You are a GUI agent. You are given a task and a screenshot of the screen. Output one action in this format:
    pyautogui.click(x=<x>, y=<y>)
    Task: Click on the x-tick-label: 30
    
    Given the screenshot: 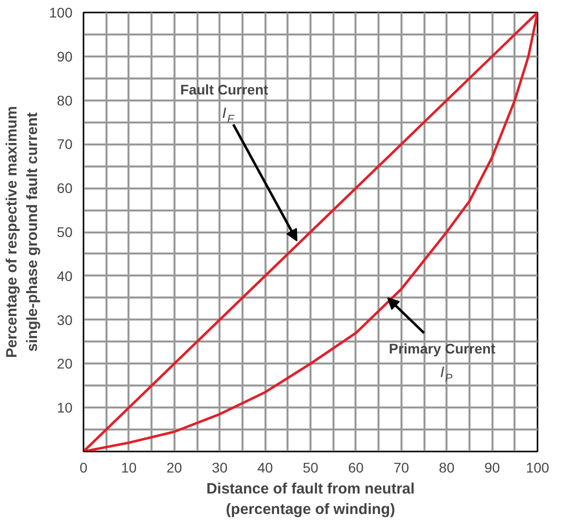 What is the action you would take?
    pyautogui.click(x=220, y=468)
    